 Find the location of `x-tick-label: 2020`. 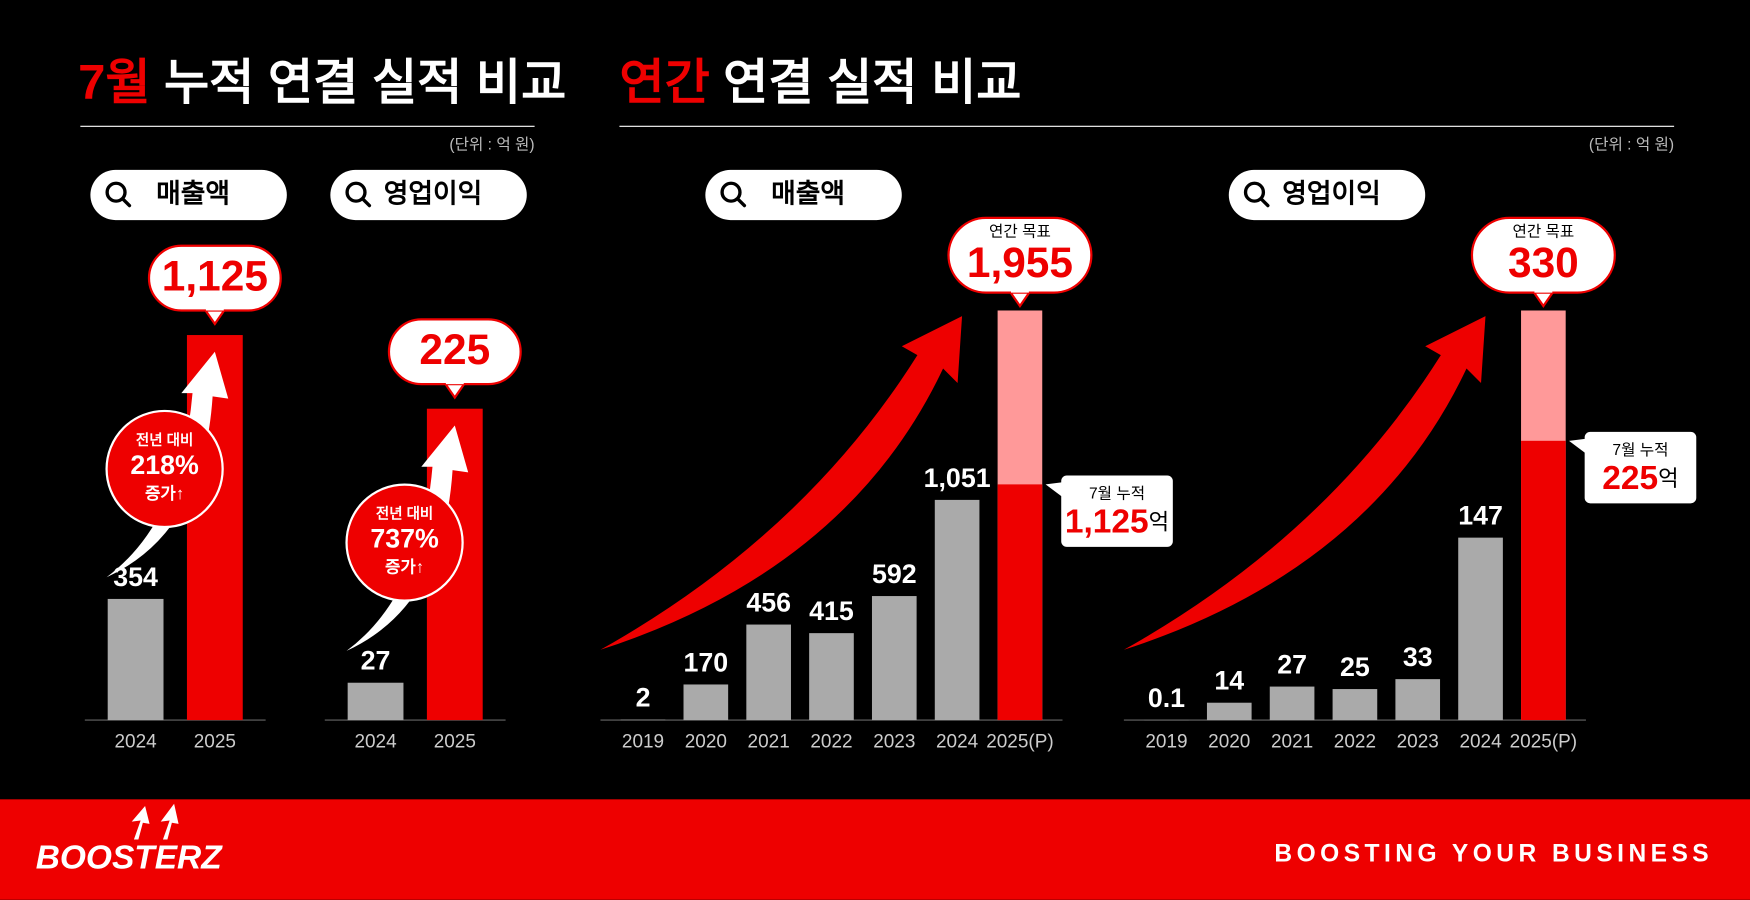

x-tick-label: 2020 is located at coordinates (1229, 741).